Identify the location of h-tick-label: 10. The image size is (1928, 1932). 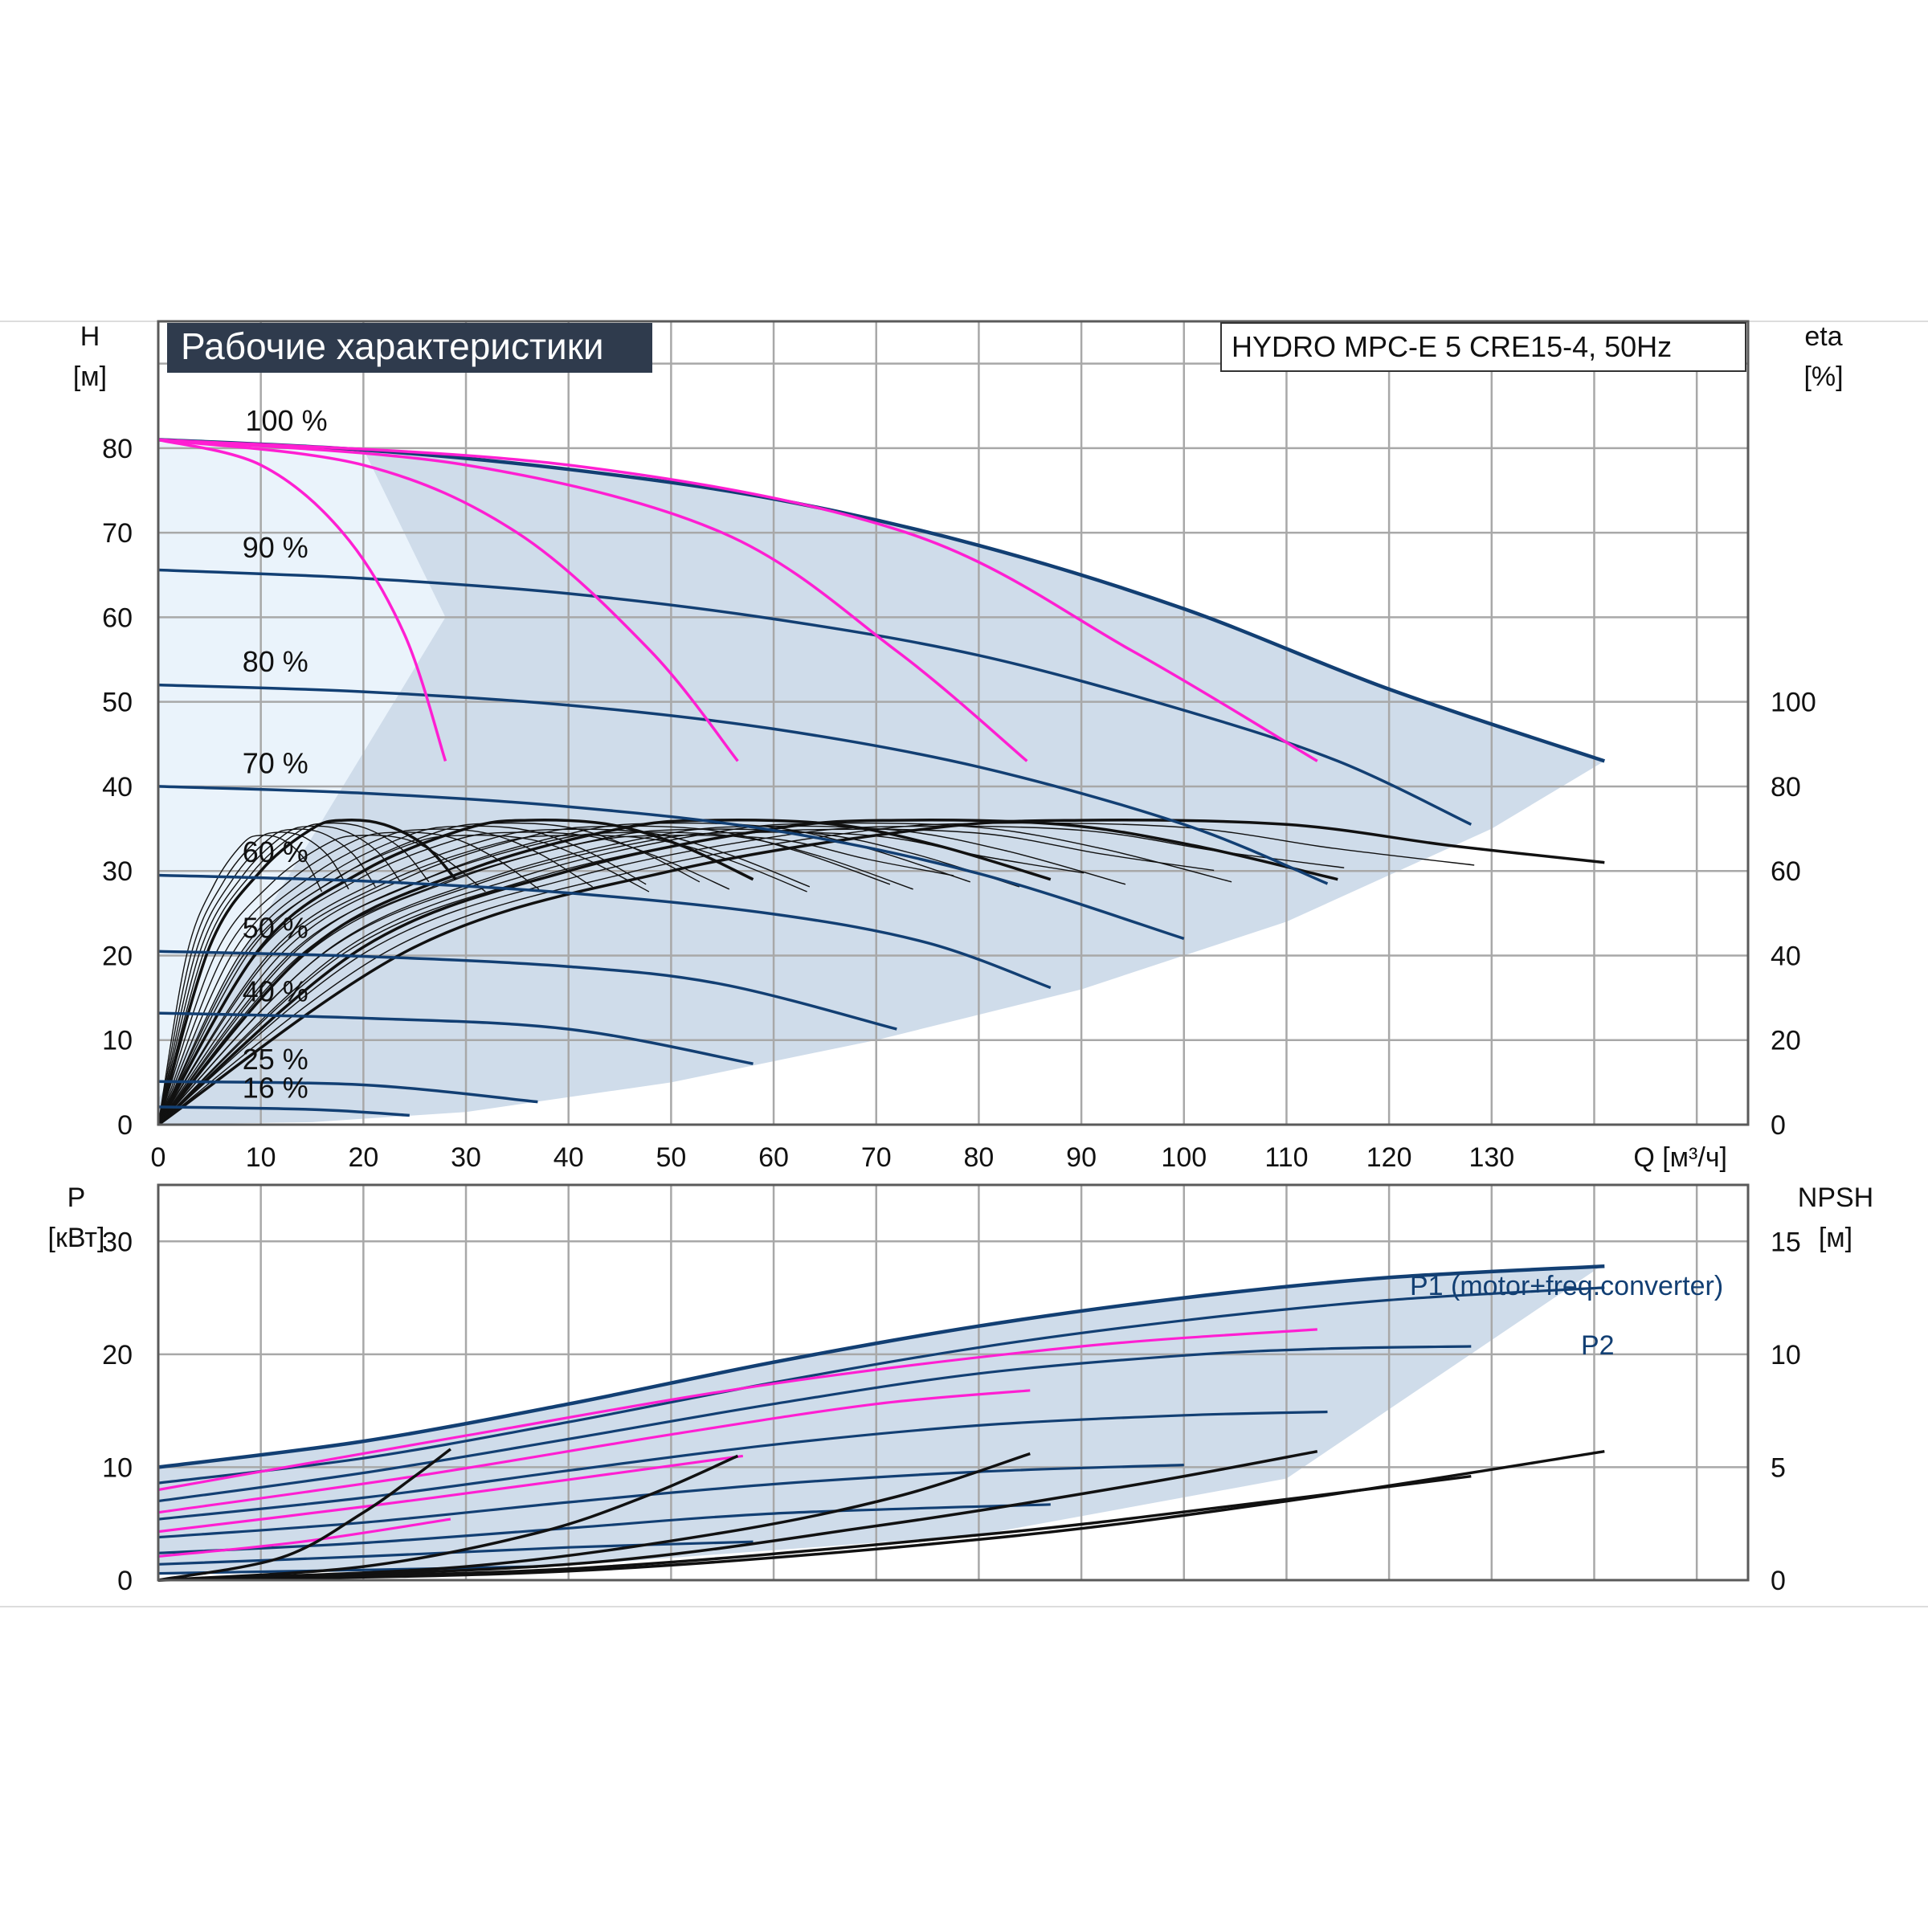
(117, 1041).